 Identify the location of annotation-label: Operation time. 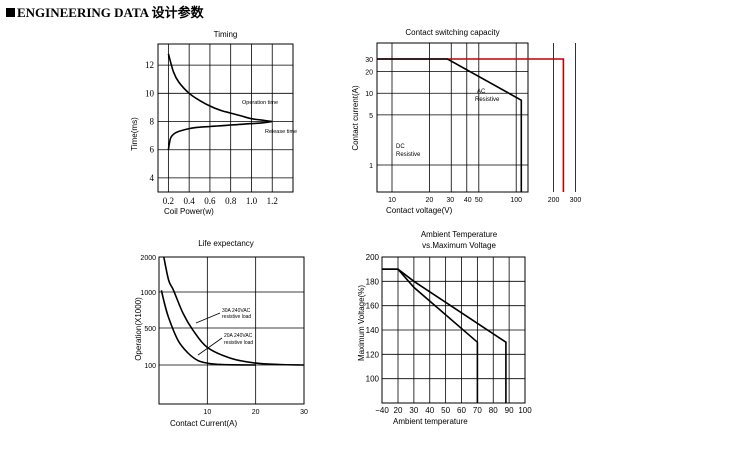
(260, 103).